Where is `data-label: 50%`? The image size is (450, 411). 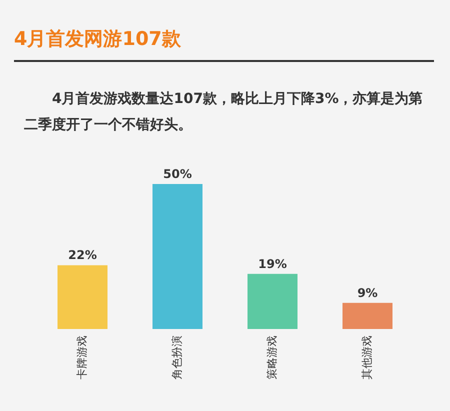 data-label: 50% is located at coordinates (177, 174).